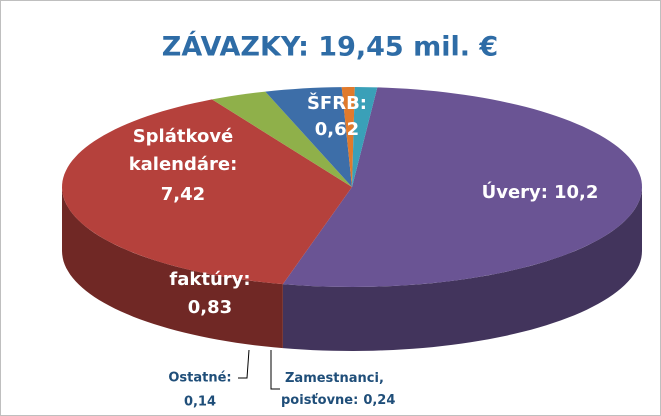  What do you see at coordinates (200, 402) in the screenshot?
I see `value-label: 0,14` at bounding box center [200, 402].